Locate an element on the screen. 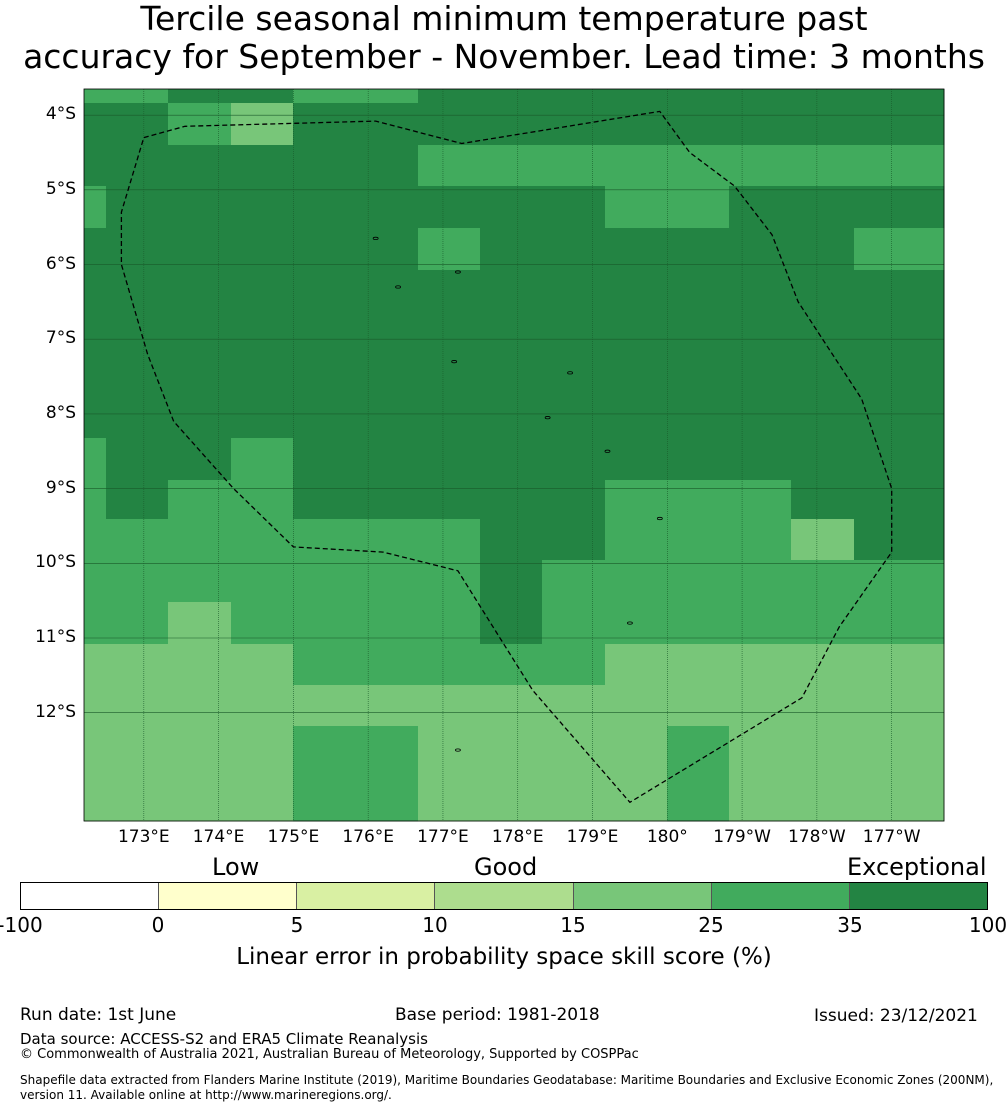  latitude-label: 7°S is located at coordinates (60, 338).